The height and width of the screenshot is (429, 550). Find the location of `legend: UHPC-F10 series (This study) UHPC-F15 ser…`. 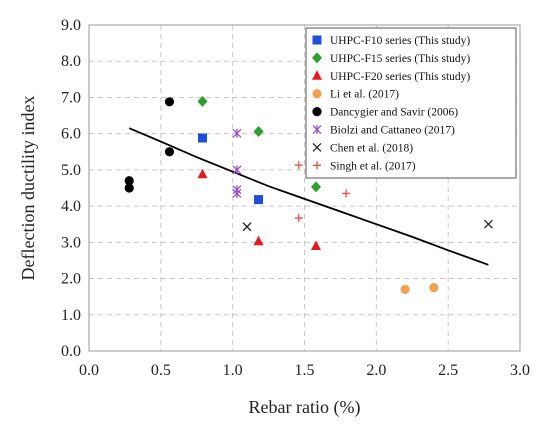

legend: UHPC-F10 series (This study) UHPC-F15 ser… is located at coordinates (411, 103).